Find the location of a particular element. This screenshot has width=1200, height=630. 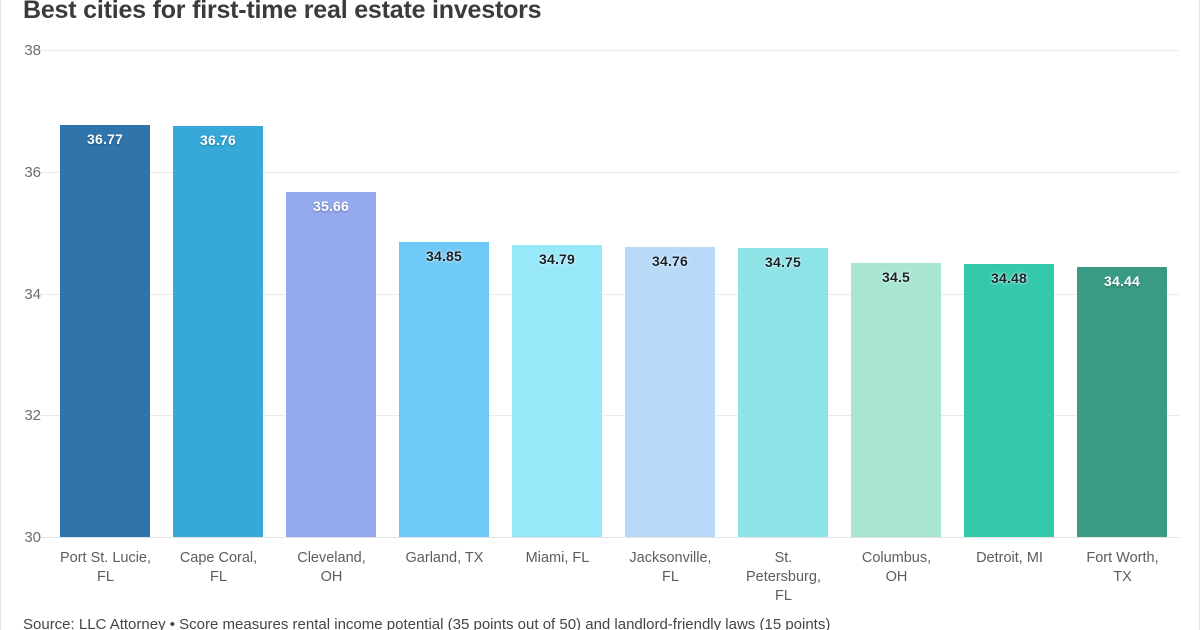

bar: 34.48 is located at coordinates (1009, 400).